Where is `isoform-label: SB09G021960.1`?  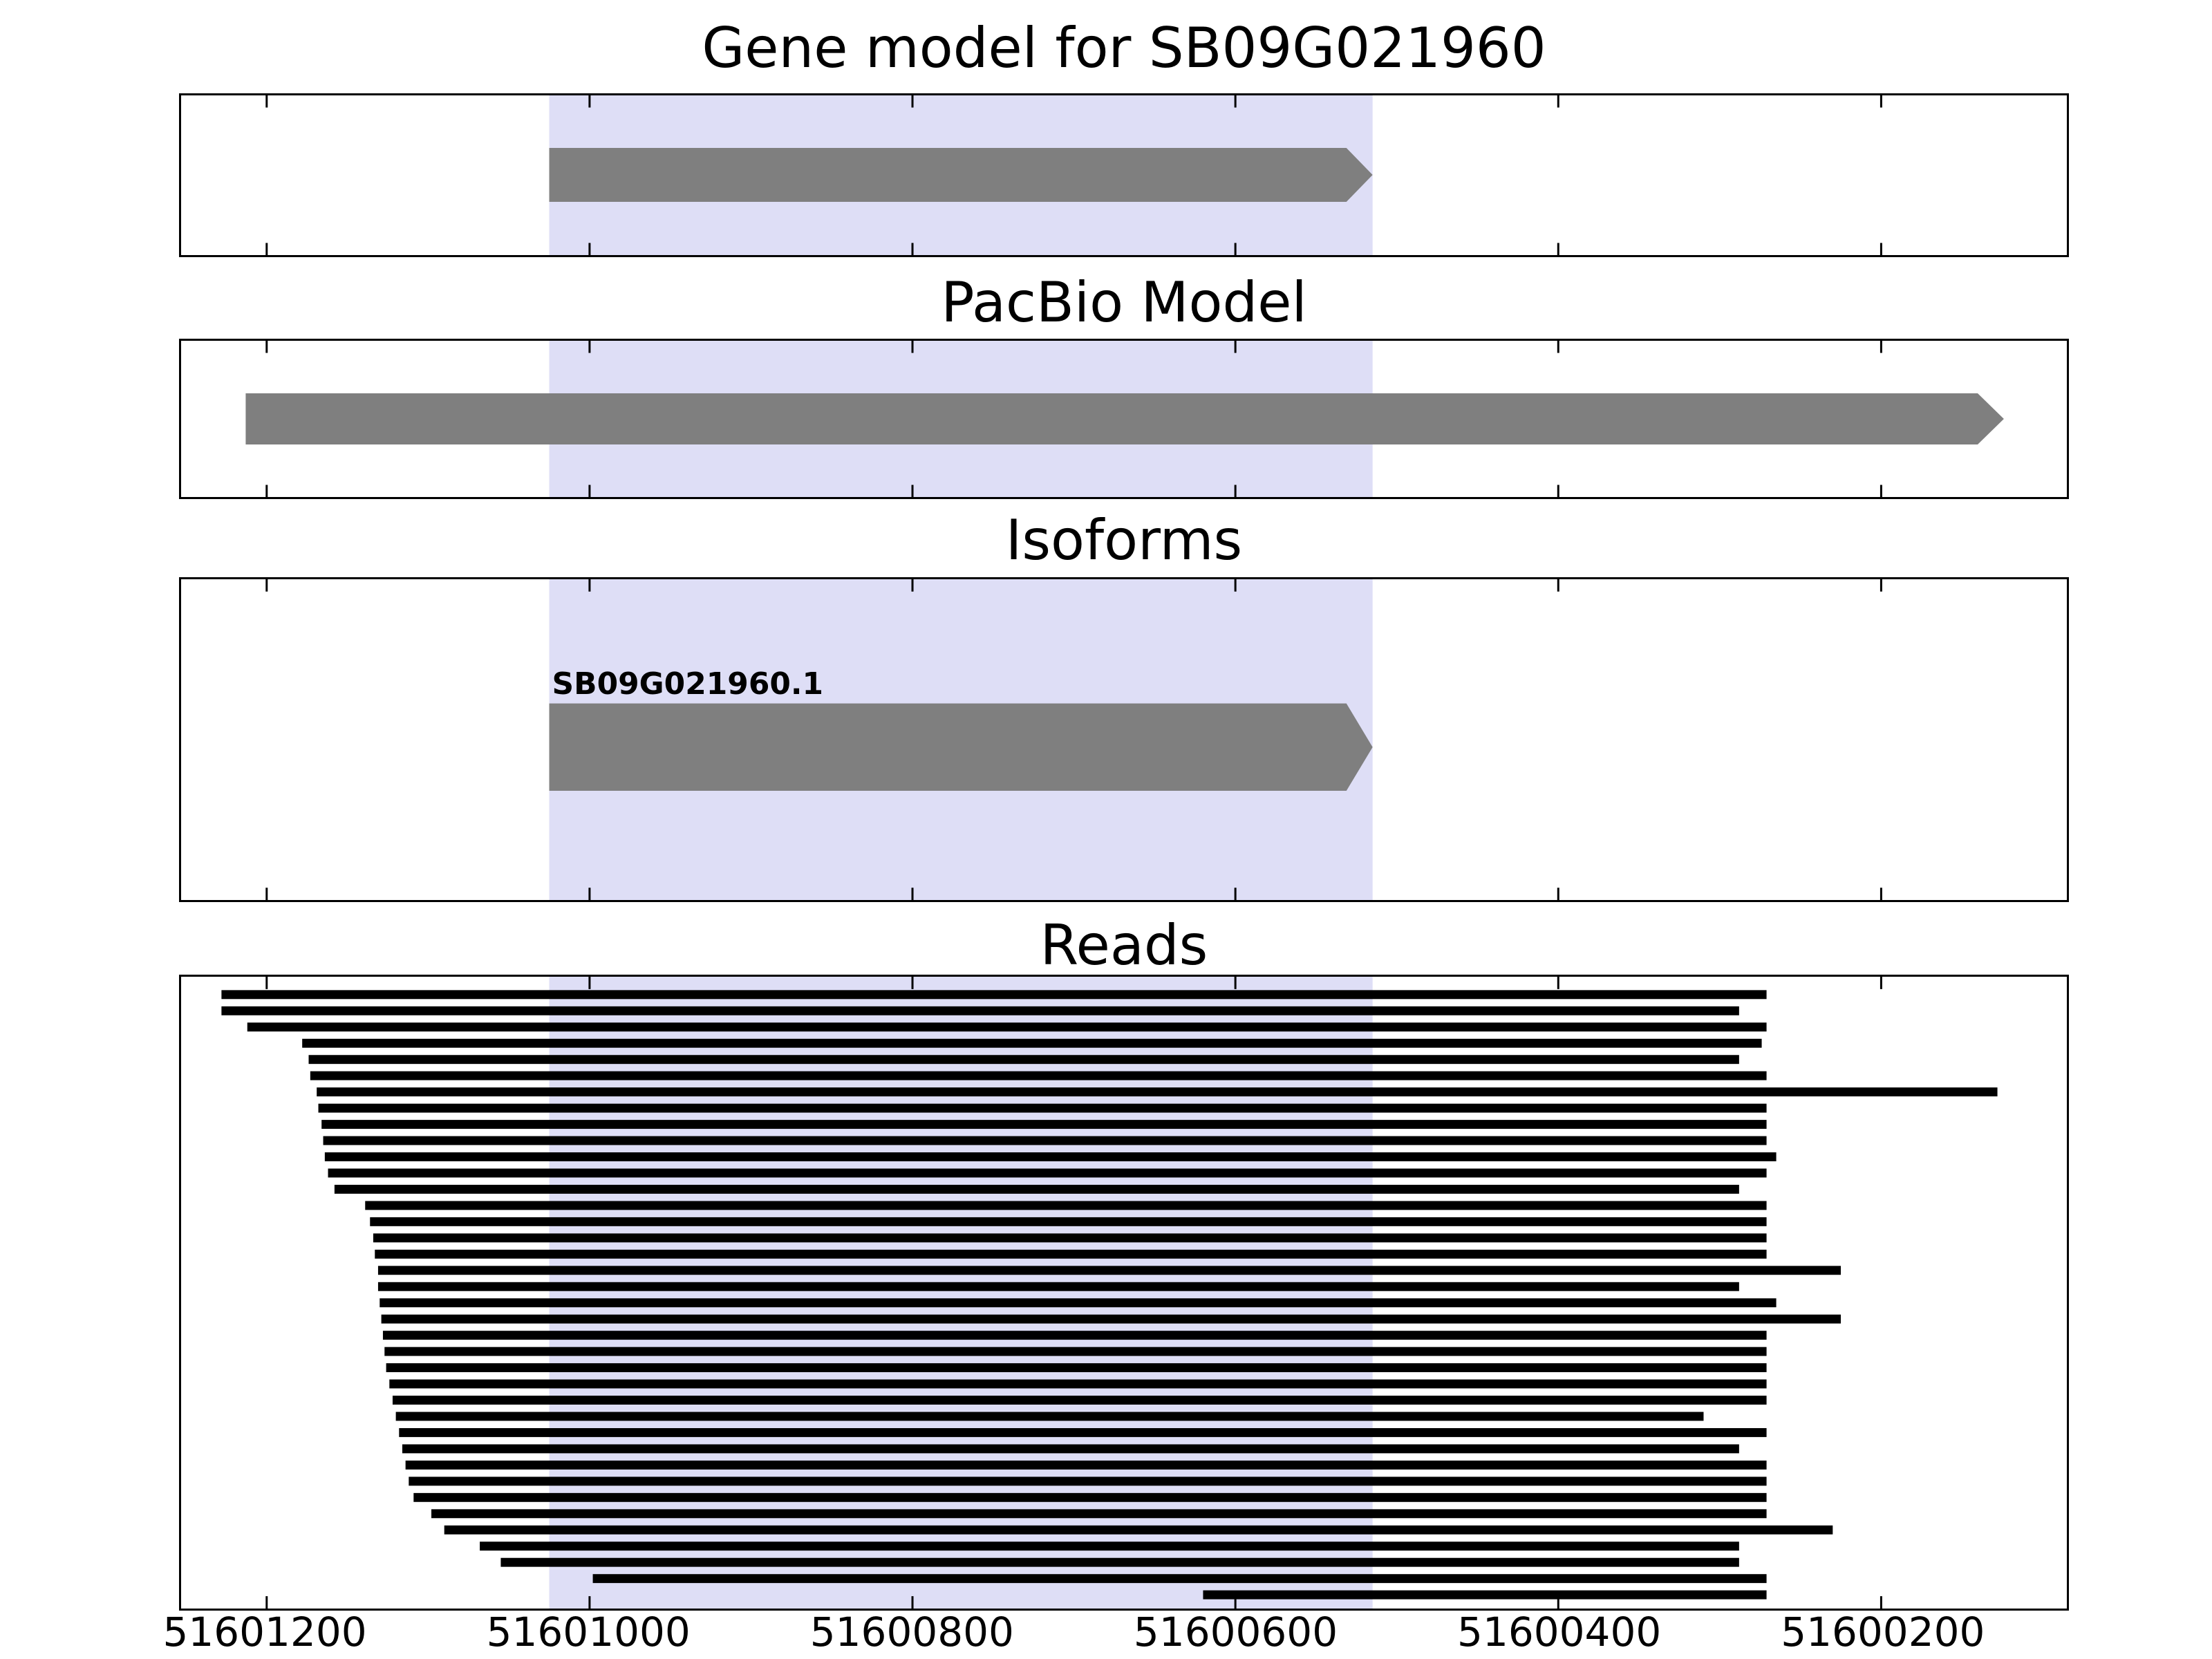
isoform-label: SB09G021960.1 is located at coordinates (688, 684).